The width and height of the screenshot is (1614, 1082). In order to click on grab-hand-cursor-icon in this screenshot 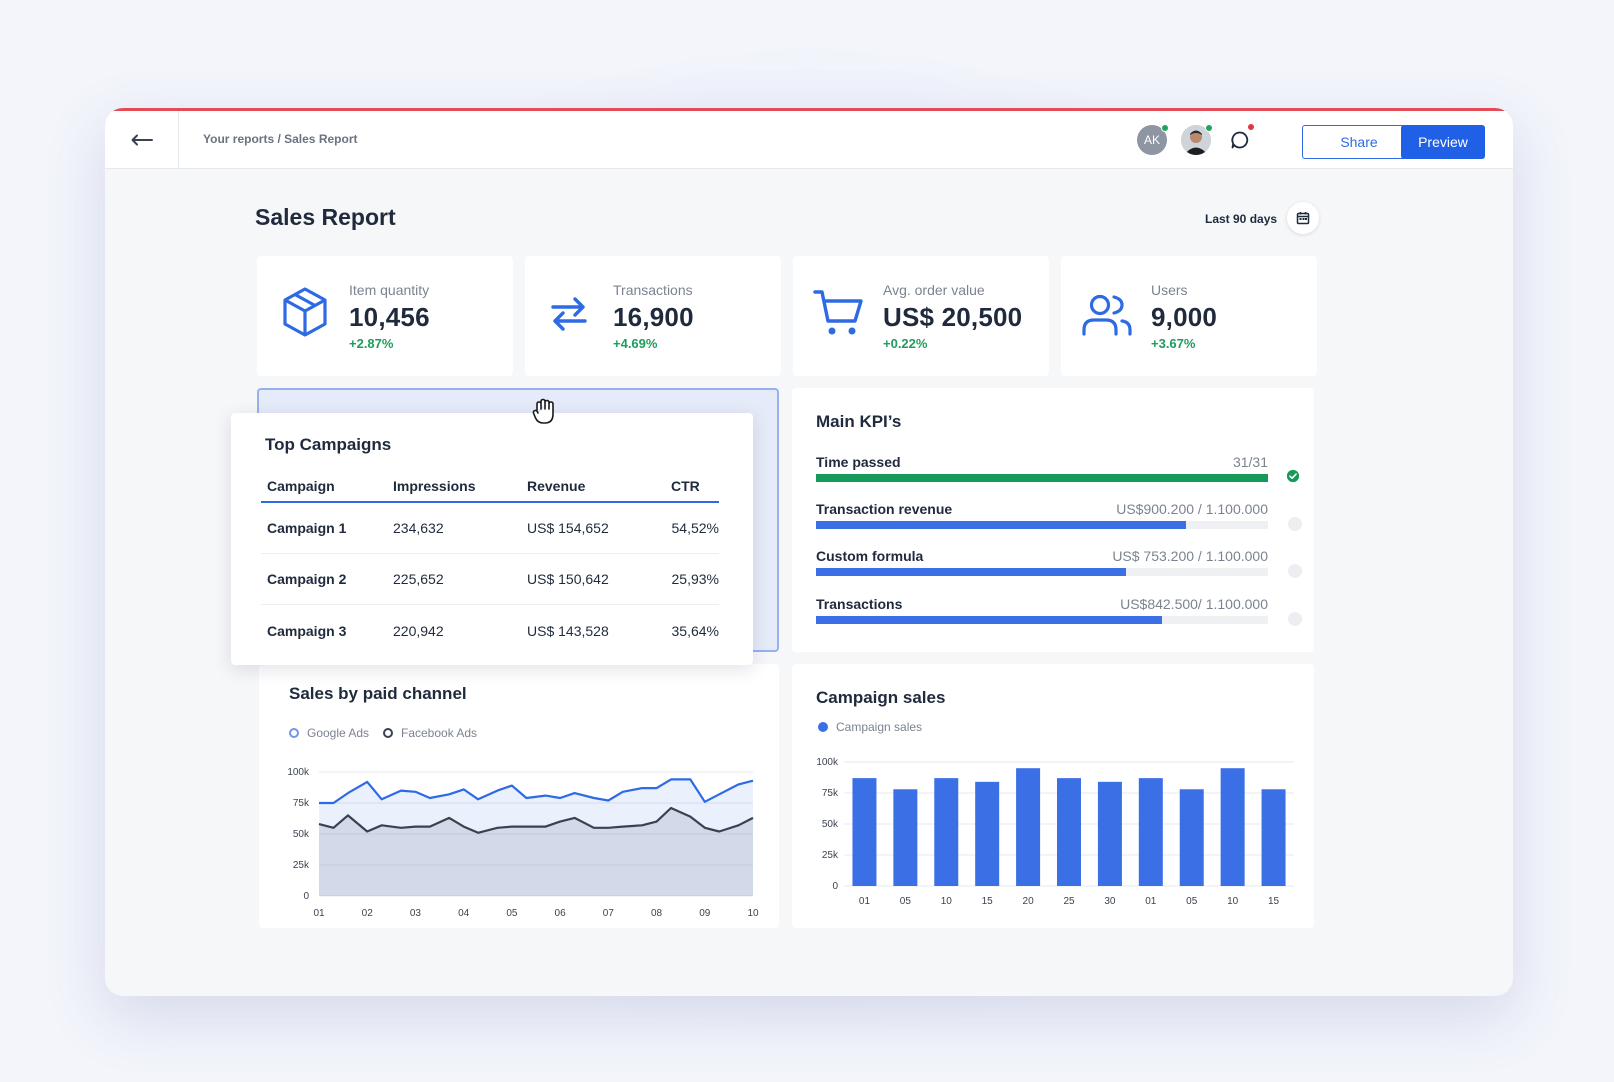, I will do `click(543, 411)`.